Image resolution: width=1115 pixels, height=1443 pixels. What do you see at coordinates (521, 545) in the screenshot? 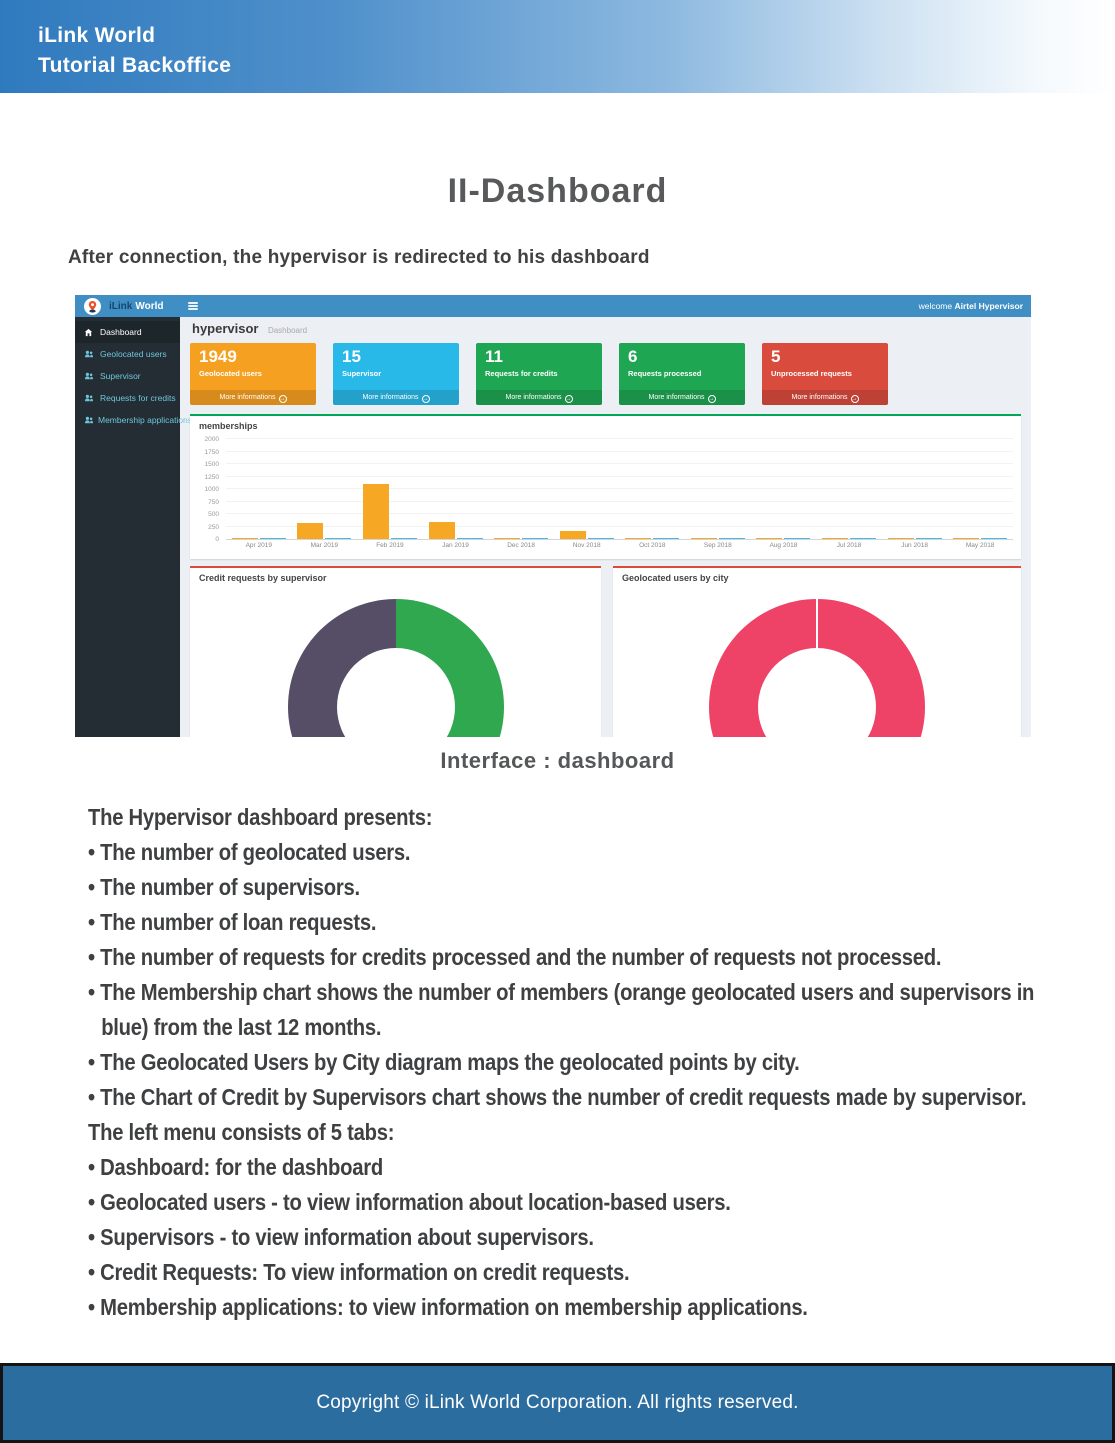
I see `x-tick-label: Dec 2018` at bounding box center [521, 545].